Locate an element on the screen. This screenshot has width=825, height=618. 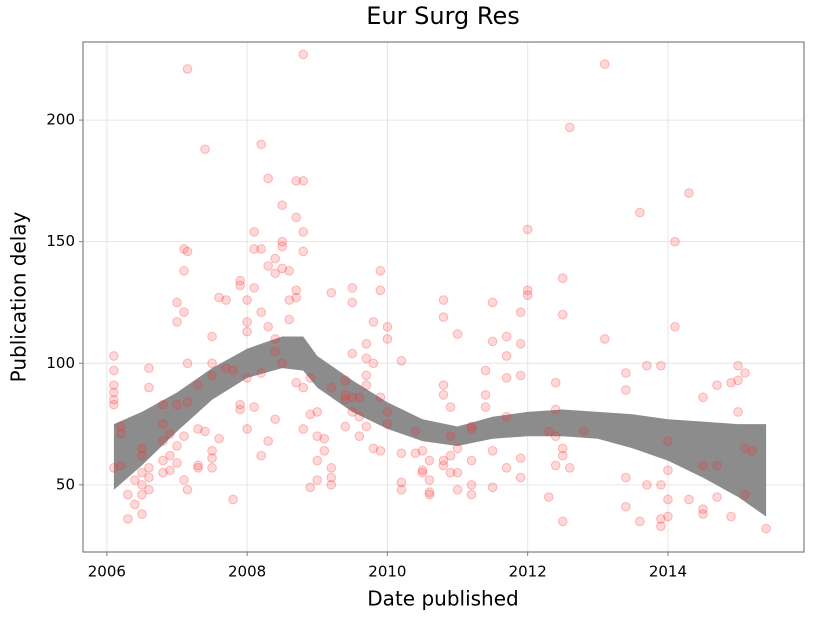
x-tick-label: 2014 is located at coordinates (668, 572).